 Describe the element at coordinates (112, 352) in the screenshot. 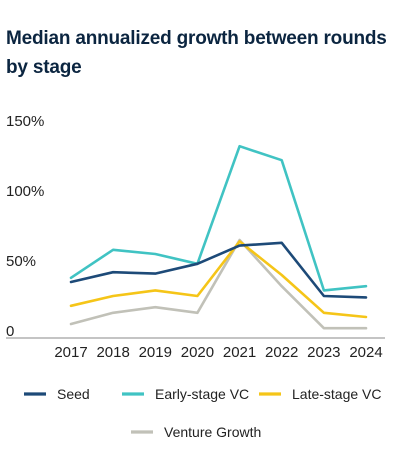

I see `x-tick-label: 2018` at that location.